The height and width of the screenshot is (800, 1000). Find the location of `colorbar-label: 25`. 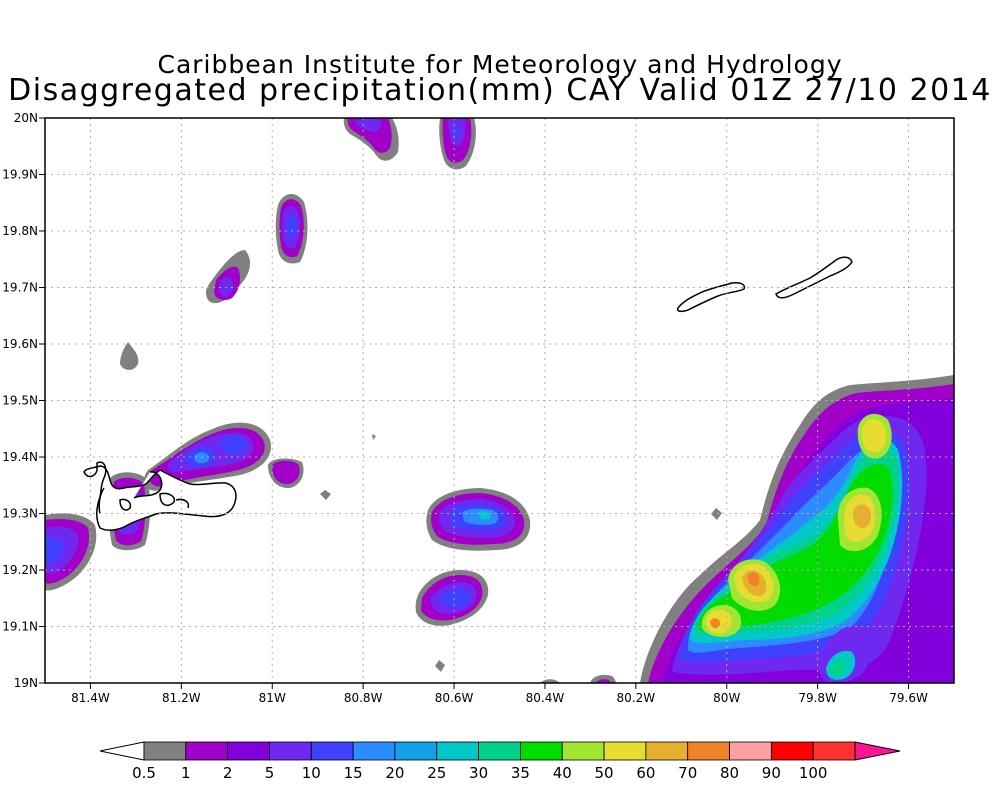

colorbar-label: 25 is located at coordinates (436, 773).